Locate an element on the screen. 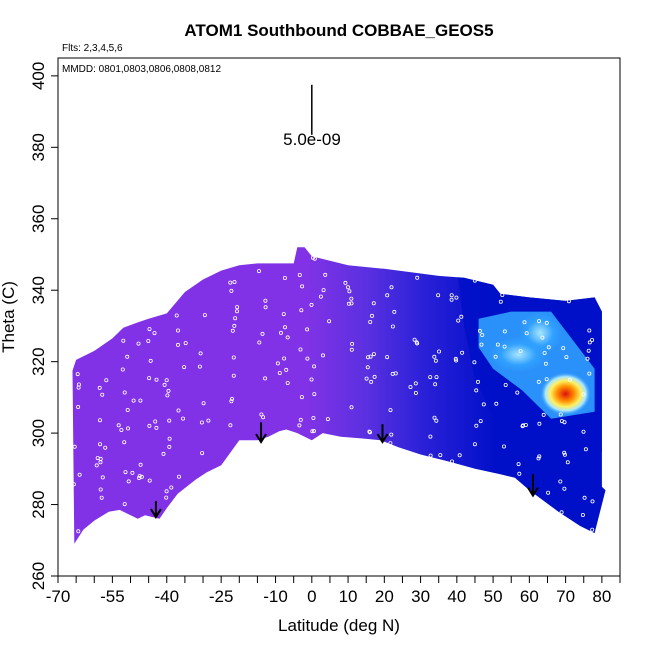 The height and width of the screenshot is (655, 650). y-axis: 260 280 300 320 340 360 380 400 is located at coordinates (44, 324).